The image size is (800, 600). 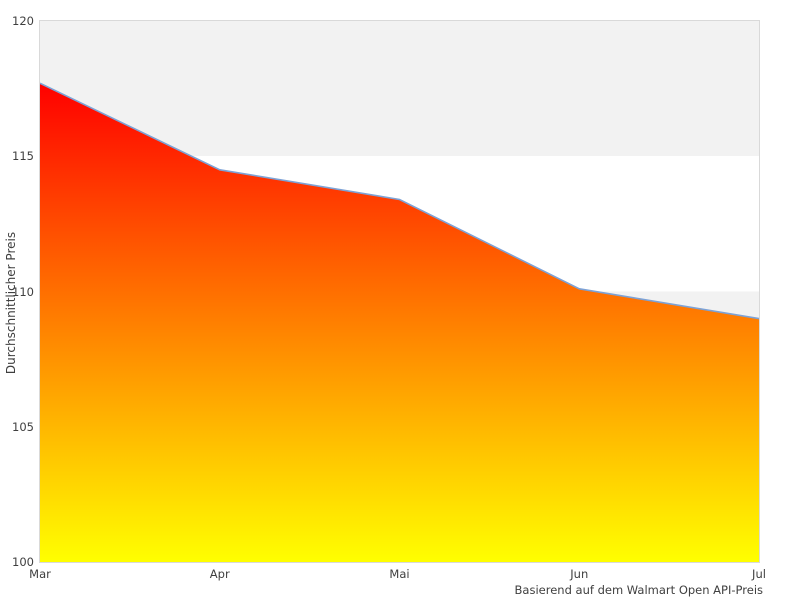 What do you see at coordinates (579, 574) in the screenshot?
I see `x-tick-label: Jun` at bounding box center [579, 574].